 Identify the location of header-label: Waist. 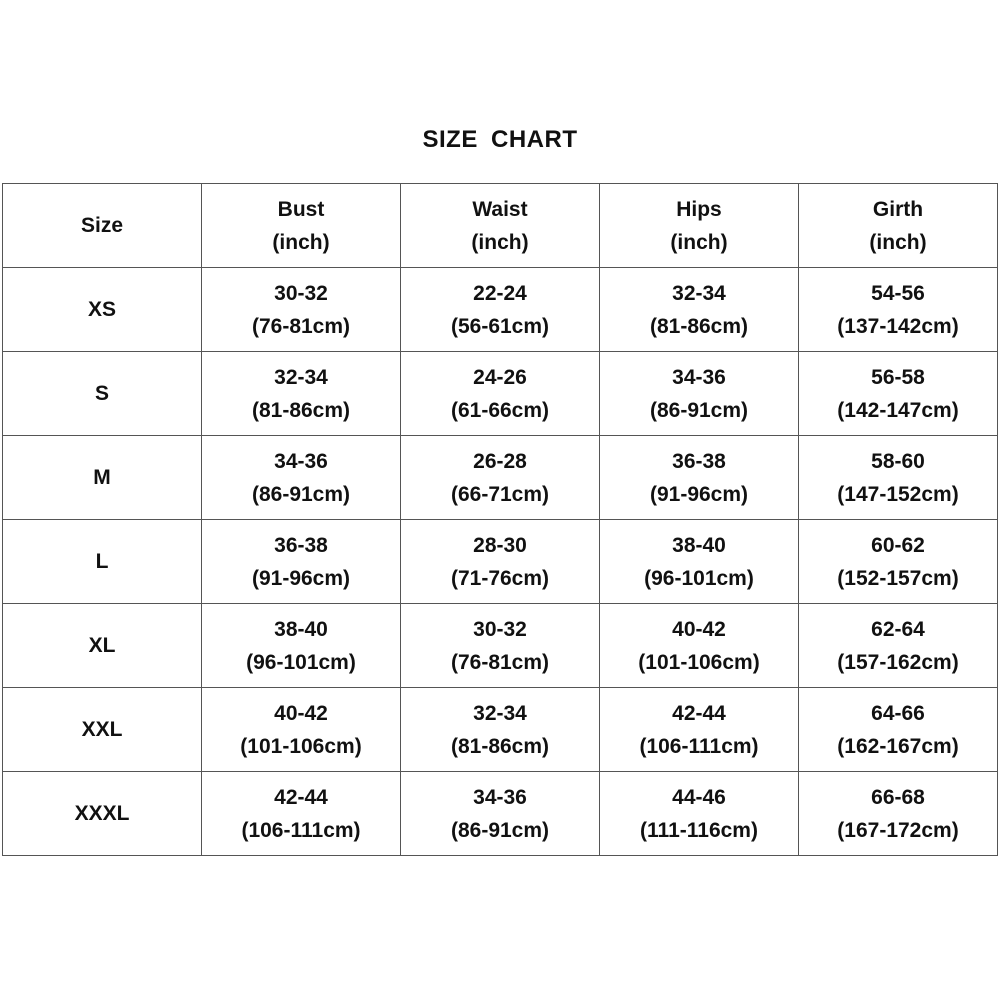
(500, 209).